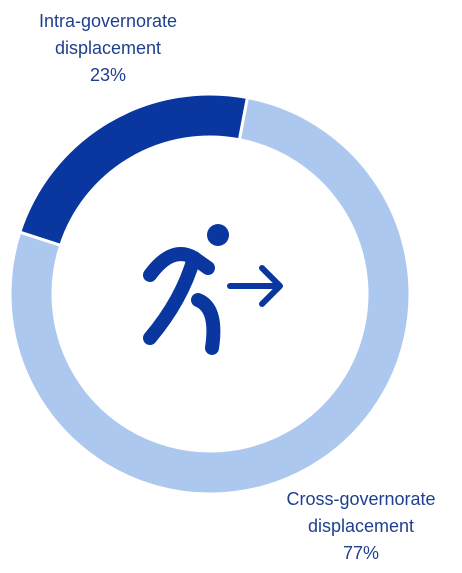 The image size is (462, 573). What do you see at coordinates (213, 289) in the screenshot?
I see `person-walking-with-arrow-icon` at bounding box center [213, 289].